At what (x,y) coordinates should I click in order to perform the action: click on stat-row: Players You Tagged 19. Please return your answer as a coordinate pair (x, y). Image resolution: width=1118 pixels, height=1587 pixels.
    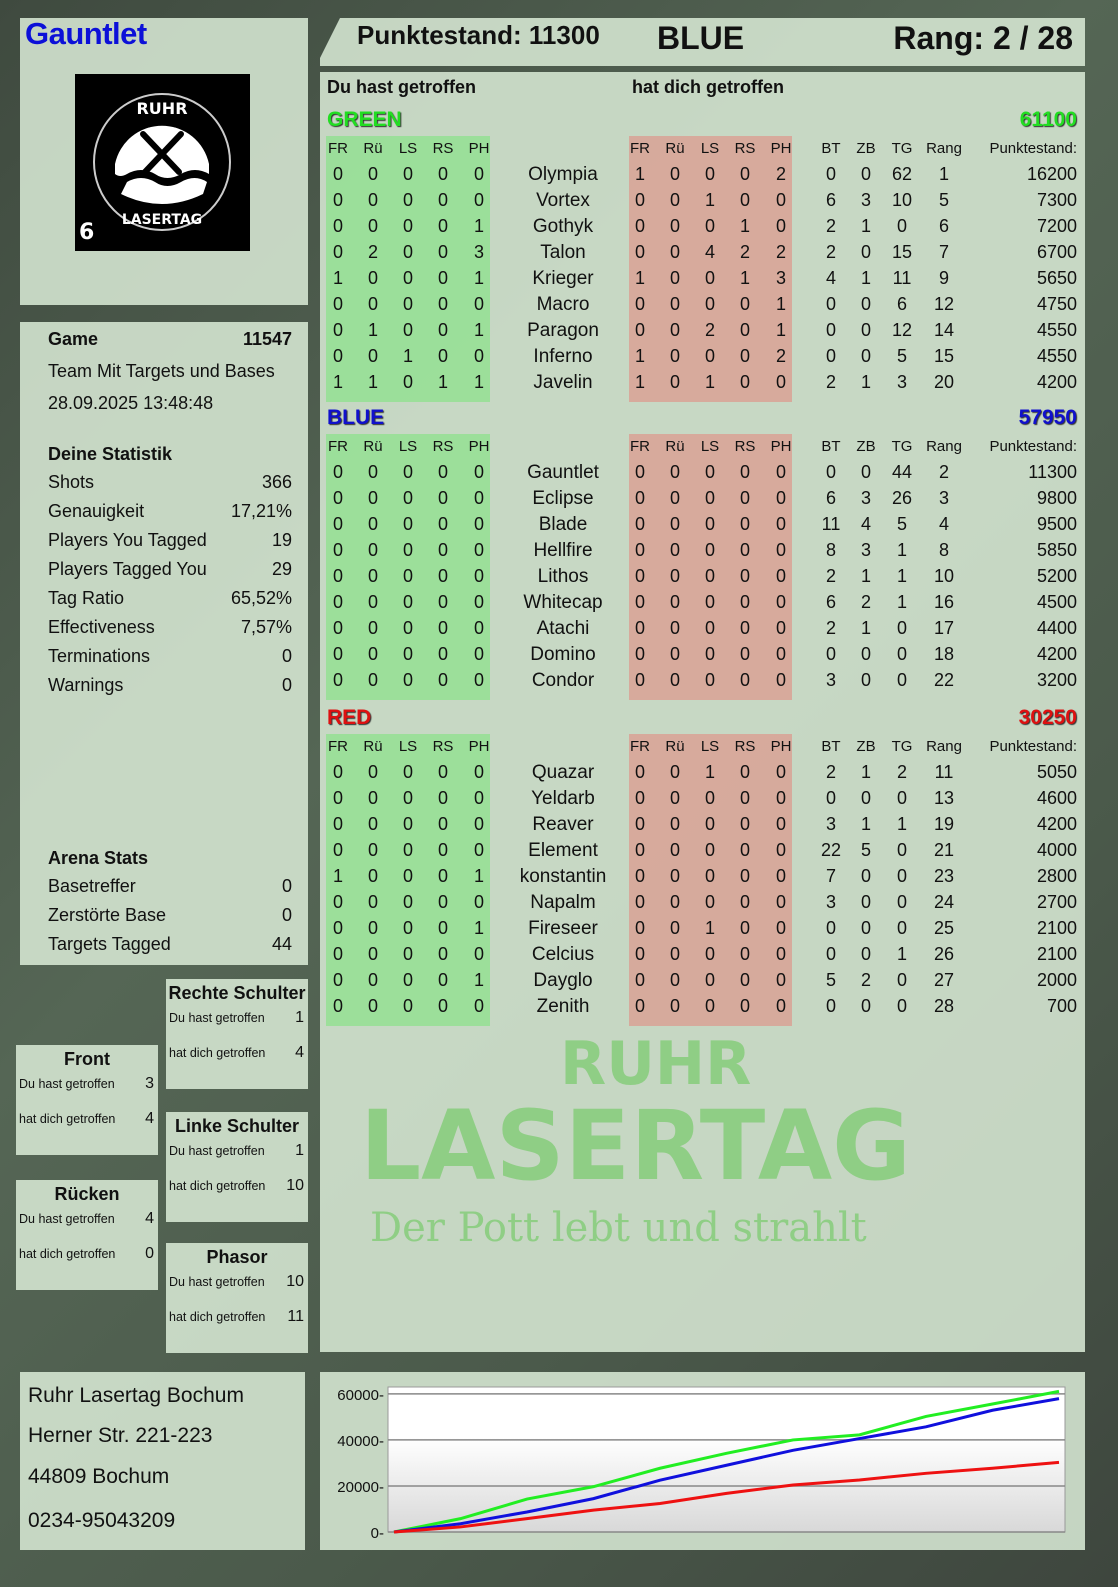
    Looking at the image, I should click on (170, 540).